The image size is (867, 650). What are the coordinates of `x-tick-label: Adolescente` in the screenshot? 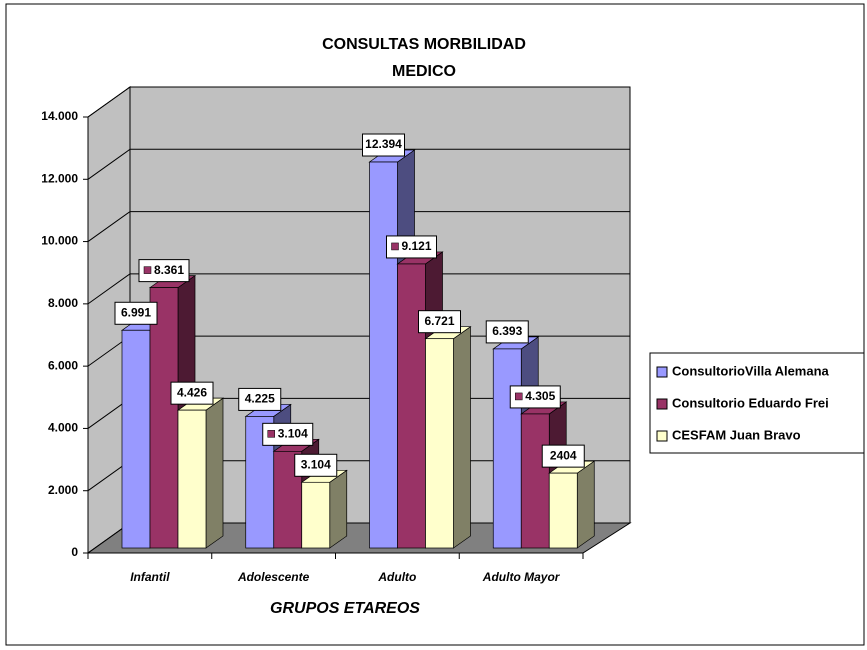 It's located at (273, 577).